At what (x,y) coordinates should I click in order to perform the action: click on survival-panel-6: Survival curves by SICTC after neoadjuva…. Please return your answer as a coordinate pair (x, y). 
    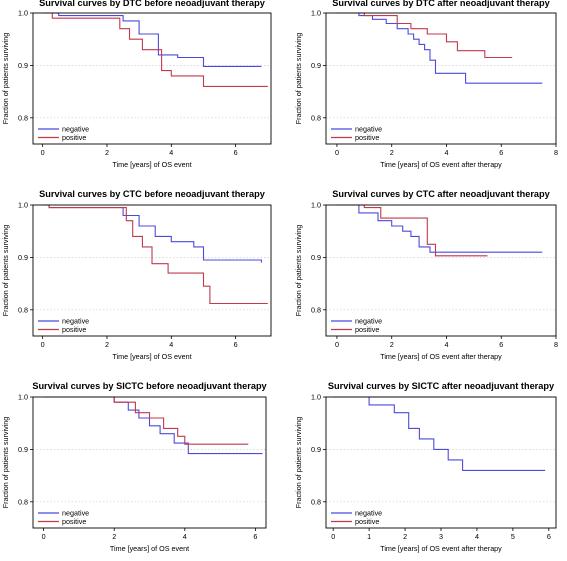
    Looking at the image, I should click on (425, 467).